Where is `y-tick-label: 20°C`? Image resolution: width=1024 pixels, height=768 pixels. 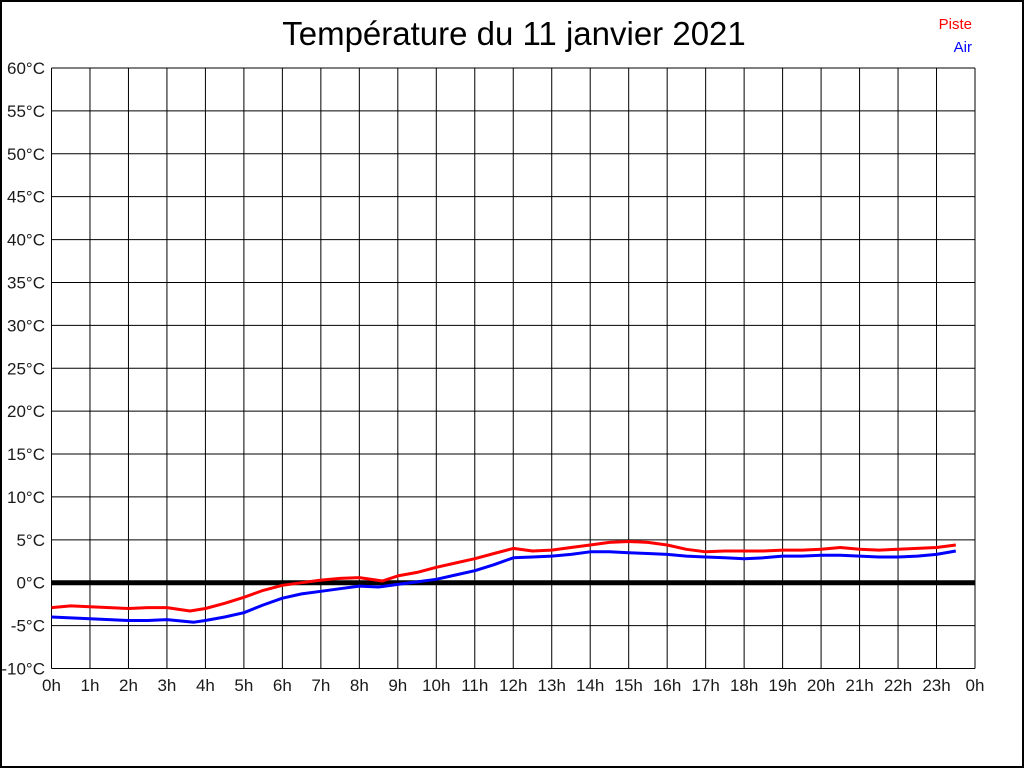
y-tick-label: 20°C is located at coordinates (26, 411).